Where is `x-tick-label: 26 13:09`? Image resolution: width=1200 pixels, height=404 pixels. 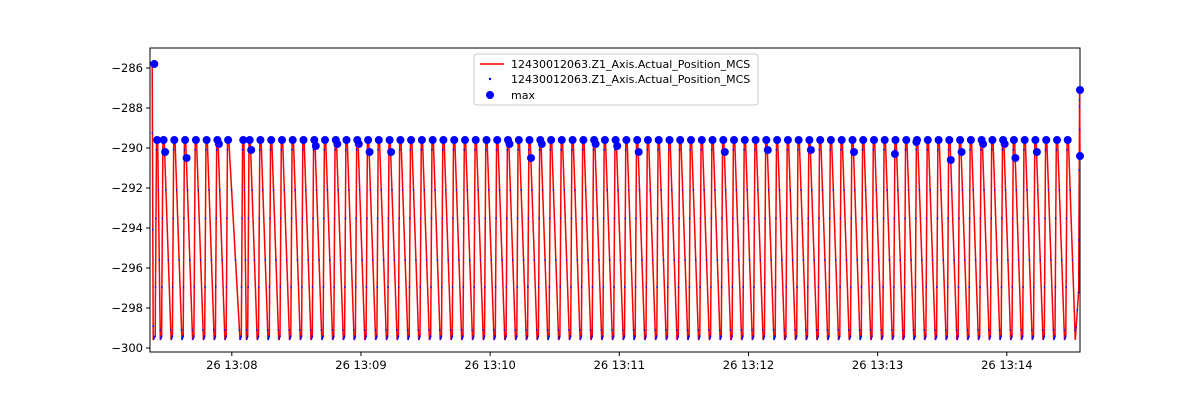
x-tick-label: 26 13:09 is located at coordinates (360, 365).